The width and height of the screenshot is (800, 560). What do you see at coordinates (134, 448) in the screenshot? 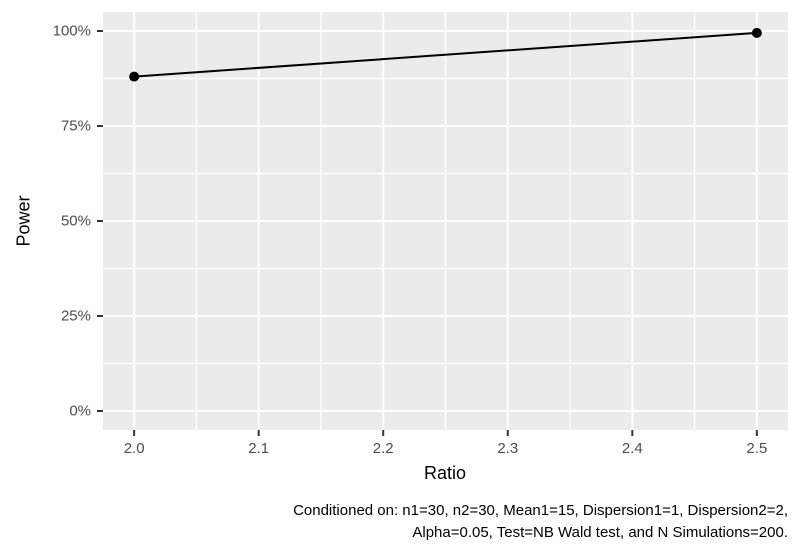
I see `x-tick-label: 2.0` at bounding box center [134, 448].